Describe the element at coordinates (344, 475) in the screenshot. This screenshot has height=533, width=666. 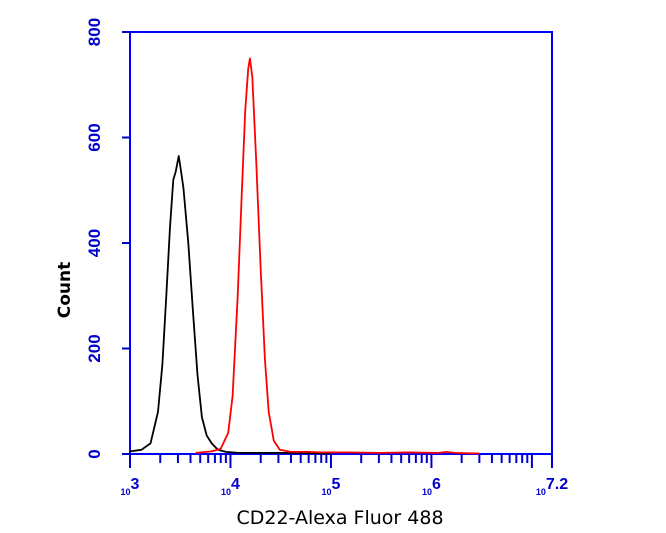
I see `x-axis-ticks: 10³ 10⁴ 10⁵ 10⁶ 107.2` at that location.